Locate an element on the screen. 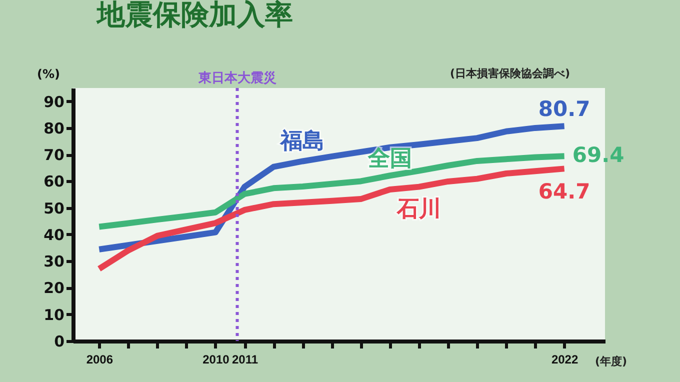 The width and height of the screenshot is (680, 382). series-label: 全国 is located at coordinates (389, 159).